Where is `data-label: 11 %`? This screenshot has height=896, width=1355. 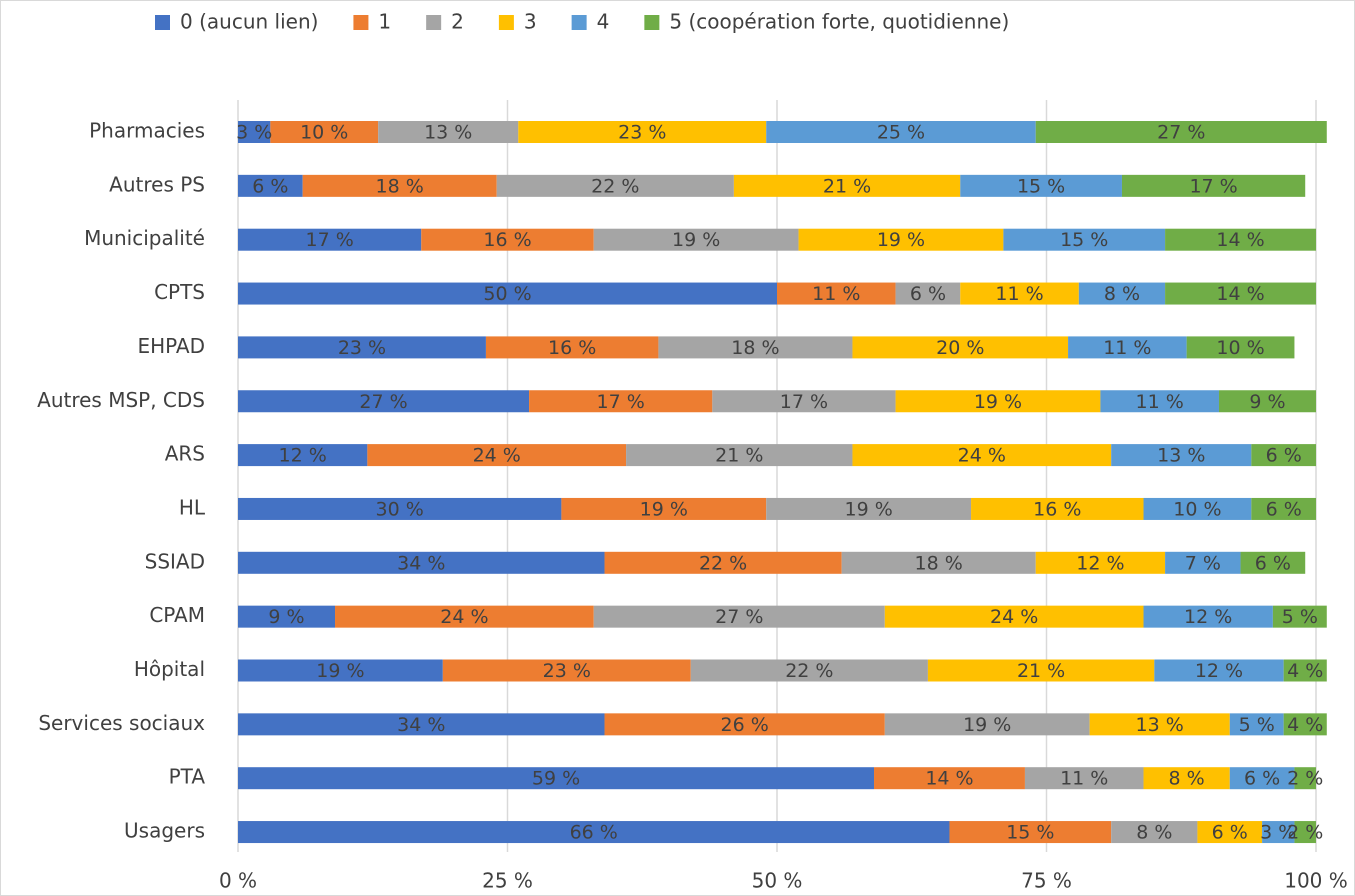
data-label: 11 % is located at coordinates (1160, 402).